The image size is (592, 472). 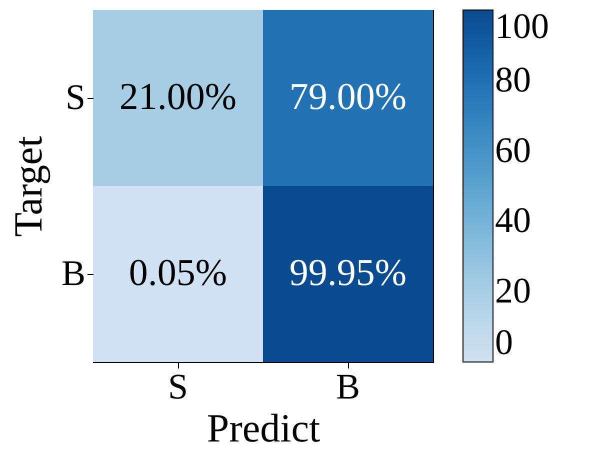 What do you see at coordinates (178, 273) in the screenshot?
I see `data-label: 0.05%` at bounding box center [178, 273].